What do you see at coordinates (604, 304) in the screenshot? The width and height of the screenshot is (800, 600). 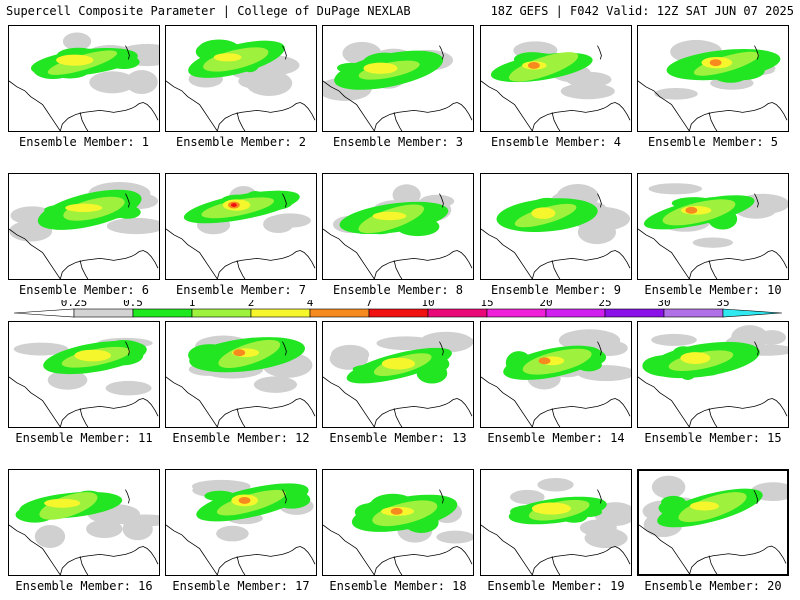 I see `colorbar-tick-label: 25` at bounding box center [604, 304].